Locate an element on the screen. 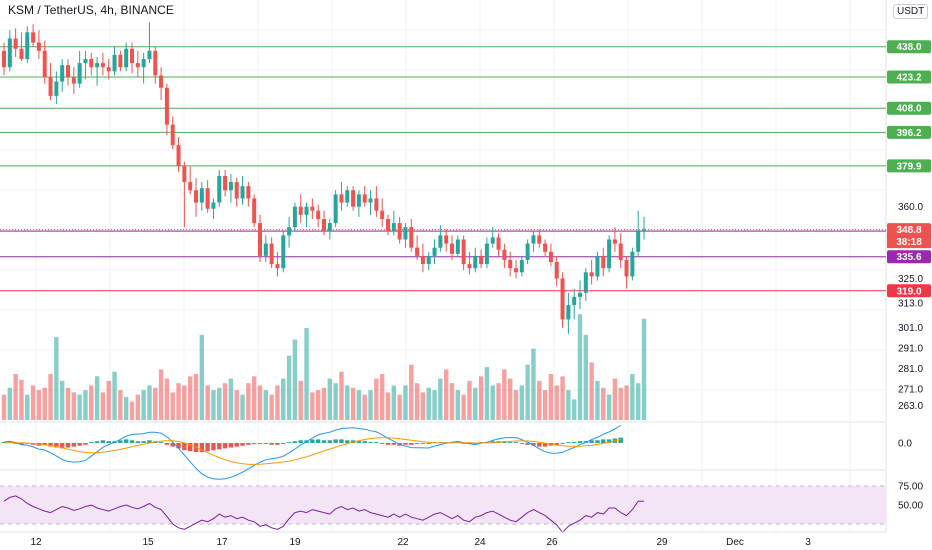  time-tick-label: 19 is located at coordinates (295, 542).